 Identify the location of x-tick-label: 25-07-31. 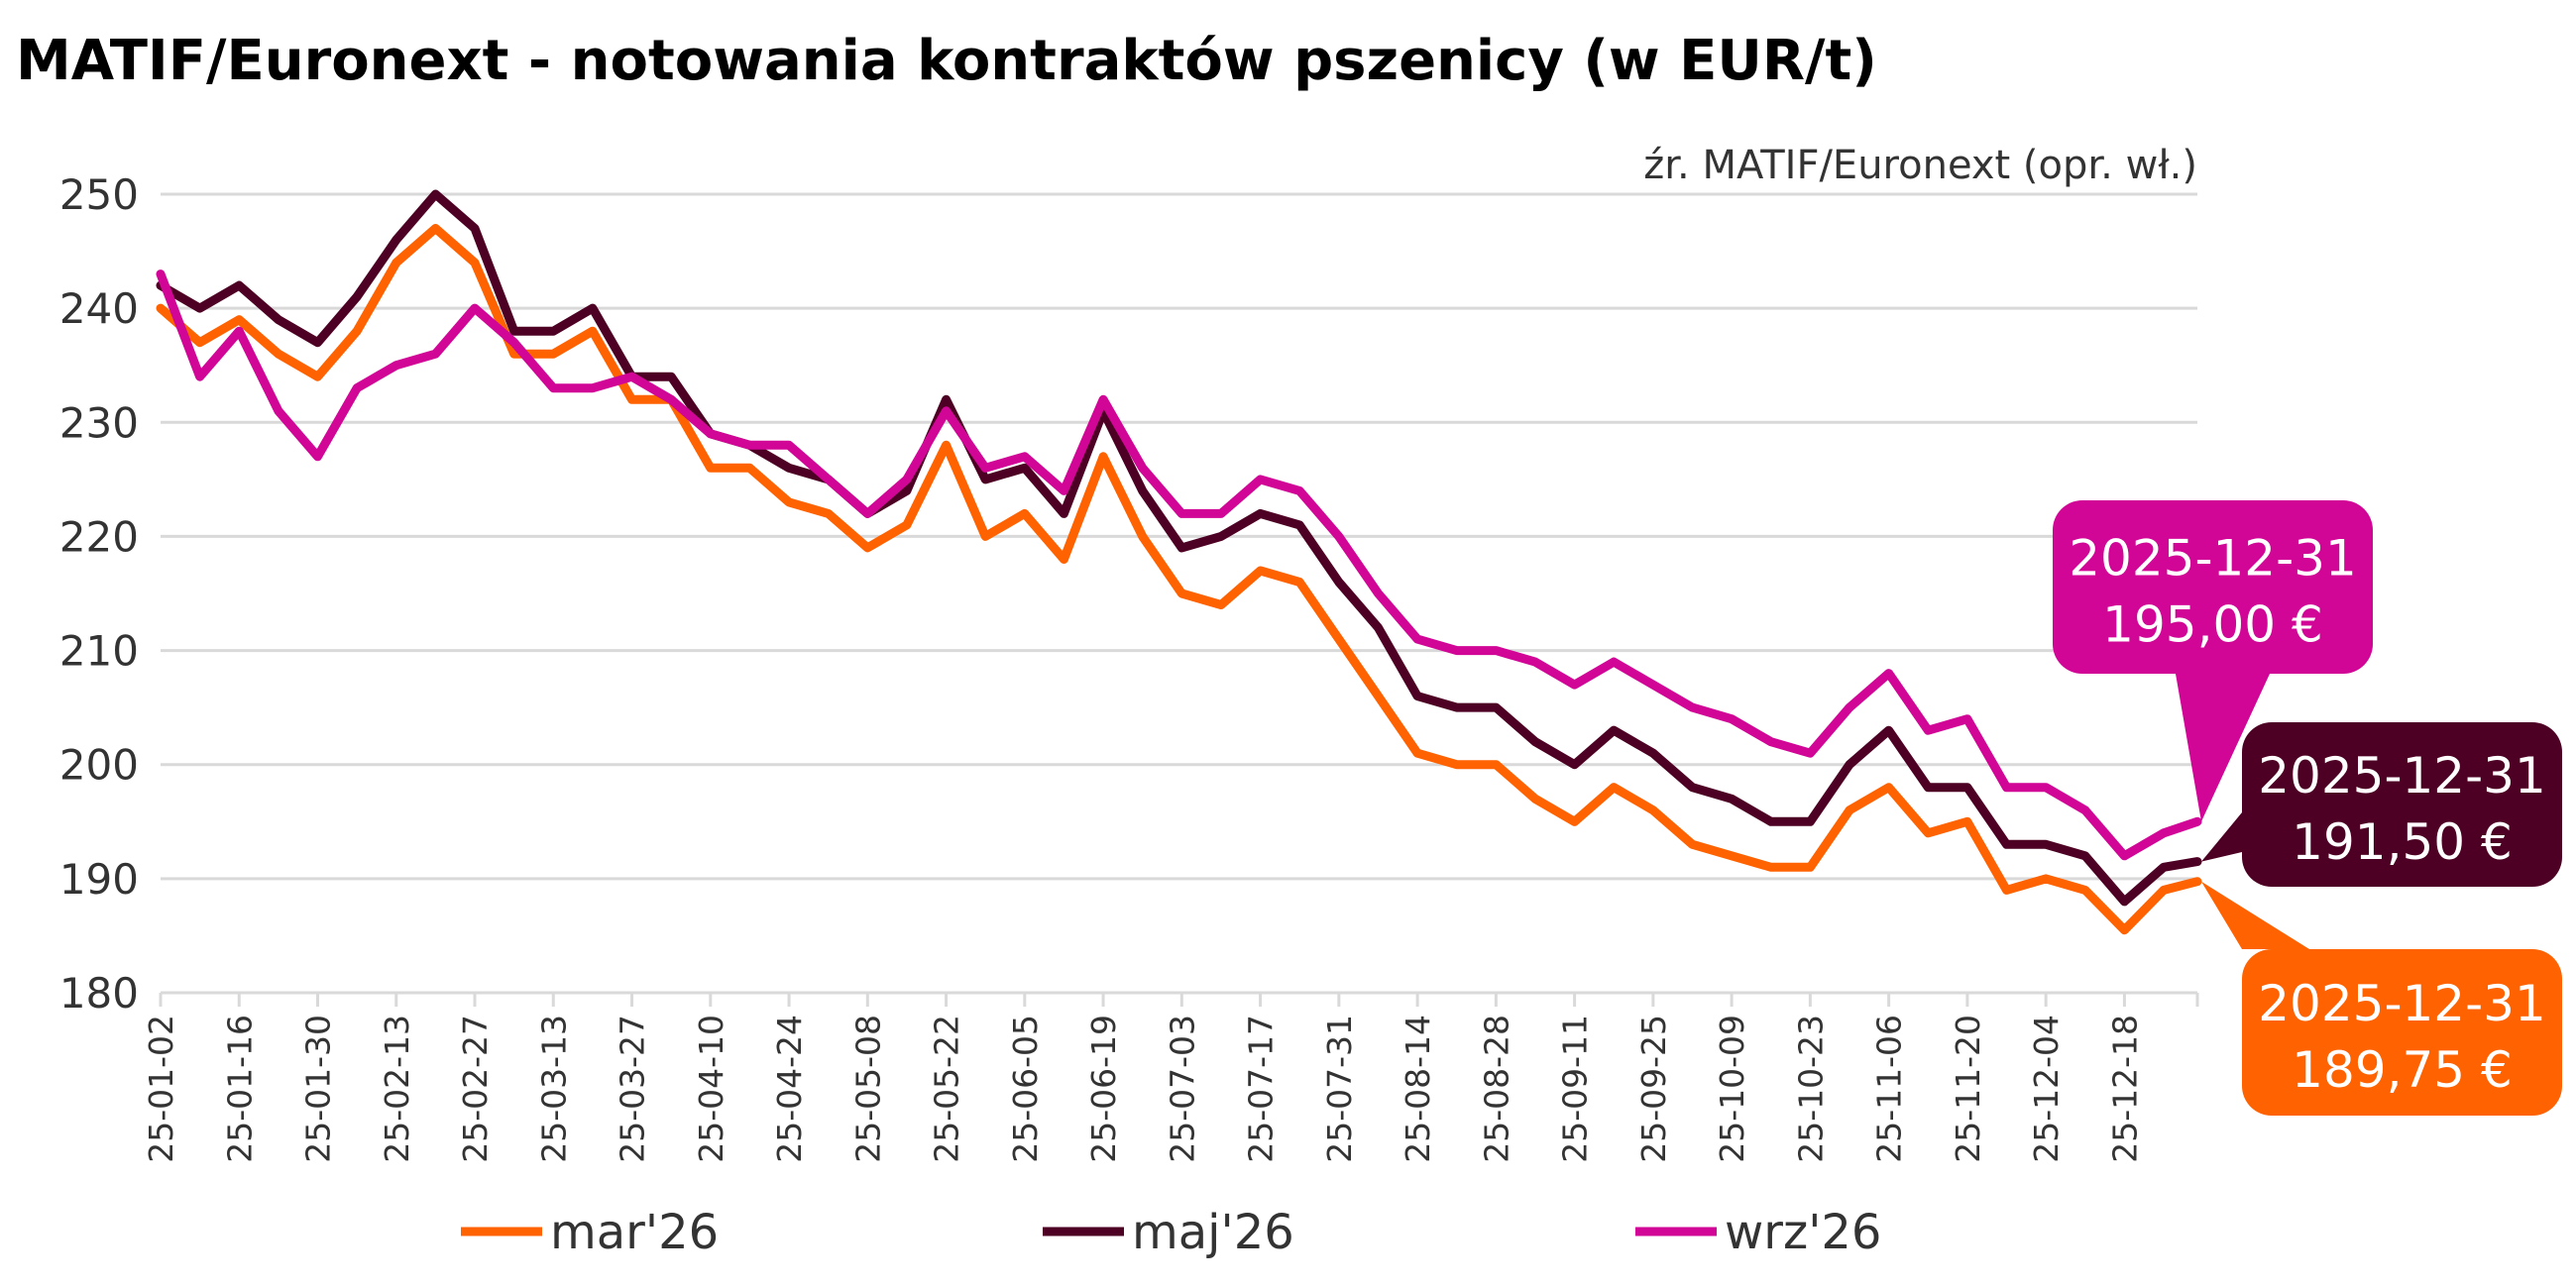
(1339, 1089).